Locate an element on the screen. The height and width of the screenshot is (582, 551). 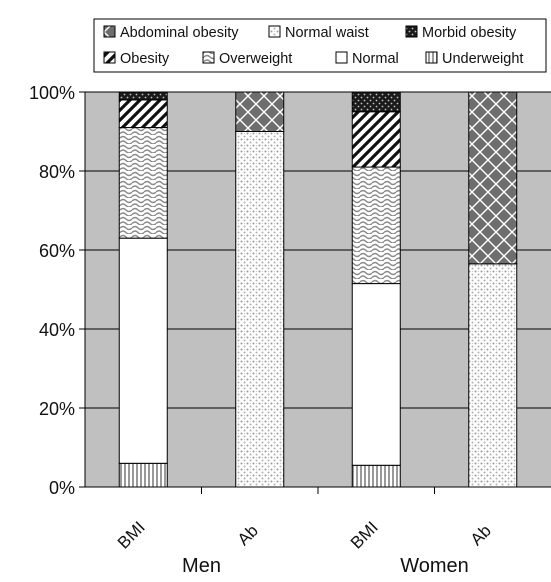
y-tick-label: 0% is located at coordinates (62, 488).